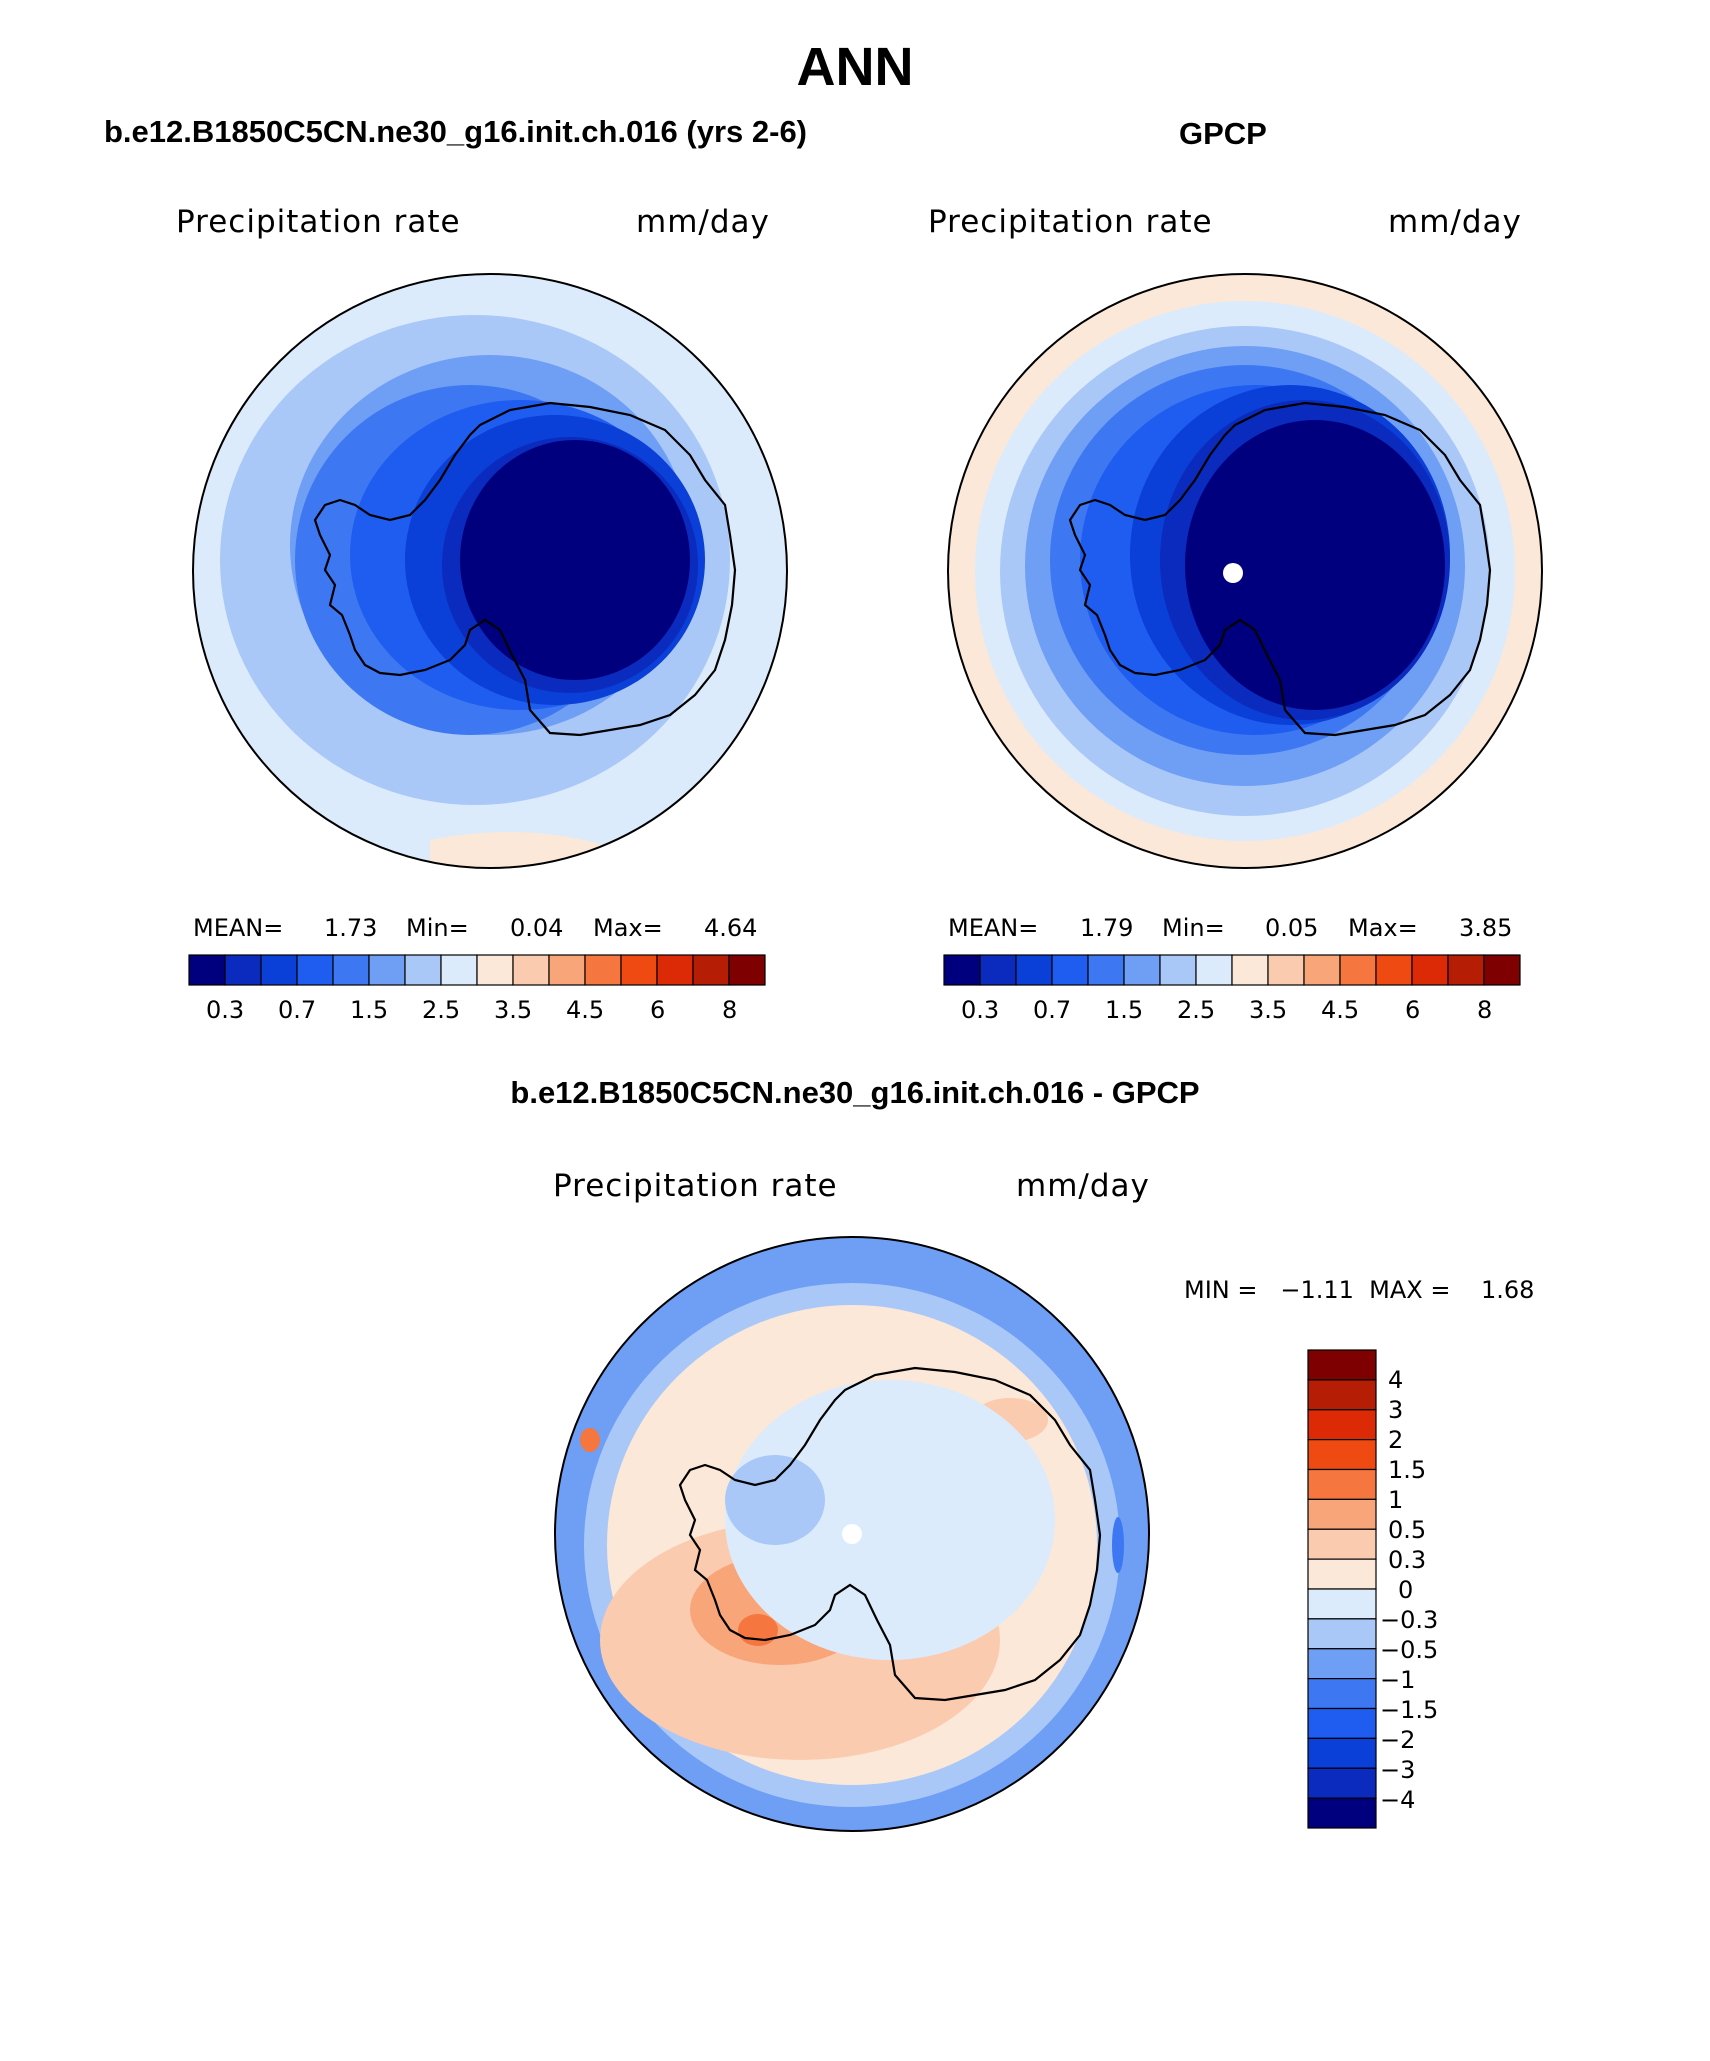  Describe the element at coordinates (1398, 1740) in the screenshot. I see `diff-cb-label: −2` at that location.